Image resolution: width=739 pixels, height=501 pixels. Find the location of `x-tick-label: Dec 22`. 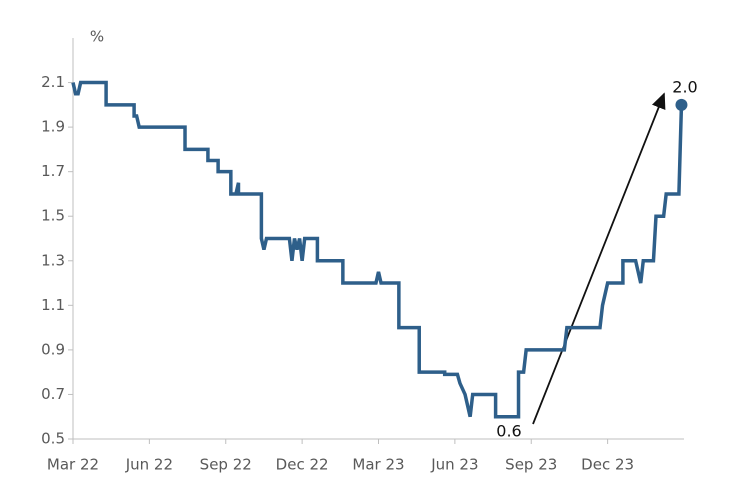

x-tick-label: Dec 22 is located at coordinates (302, 465).